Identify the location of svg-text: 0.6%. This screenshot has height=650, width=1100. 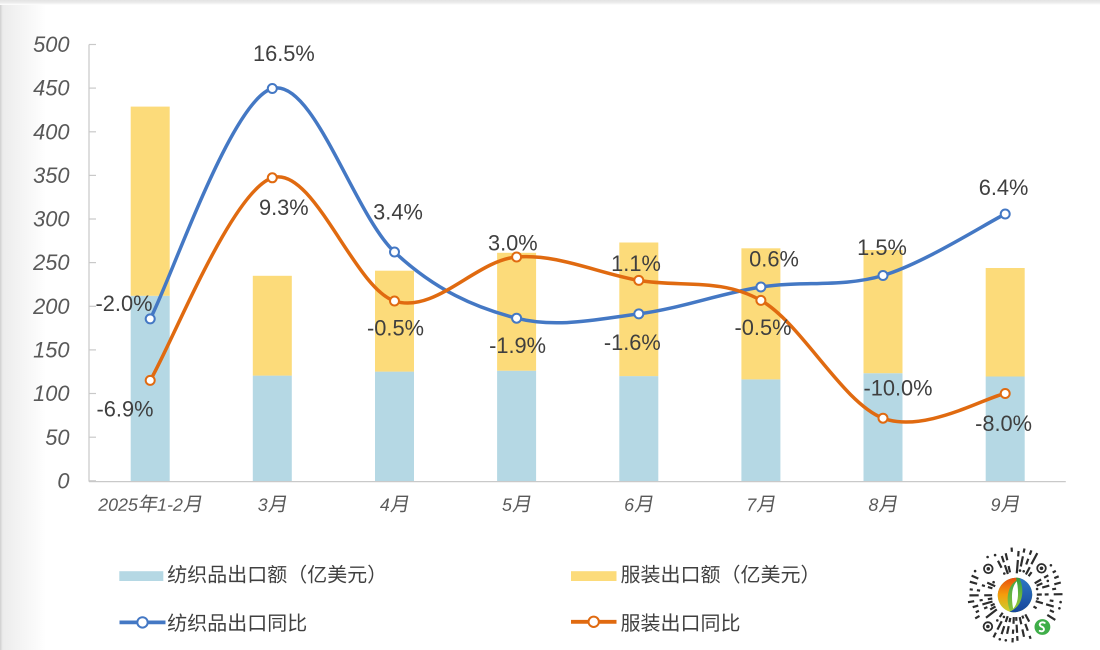
(774, 259).